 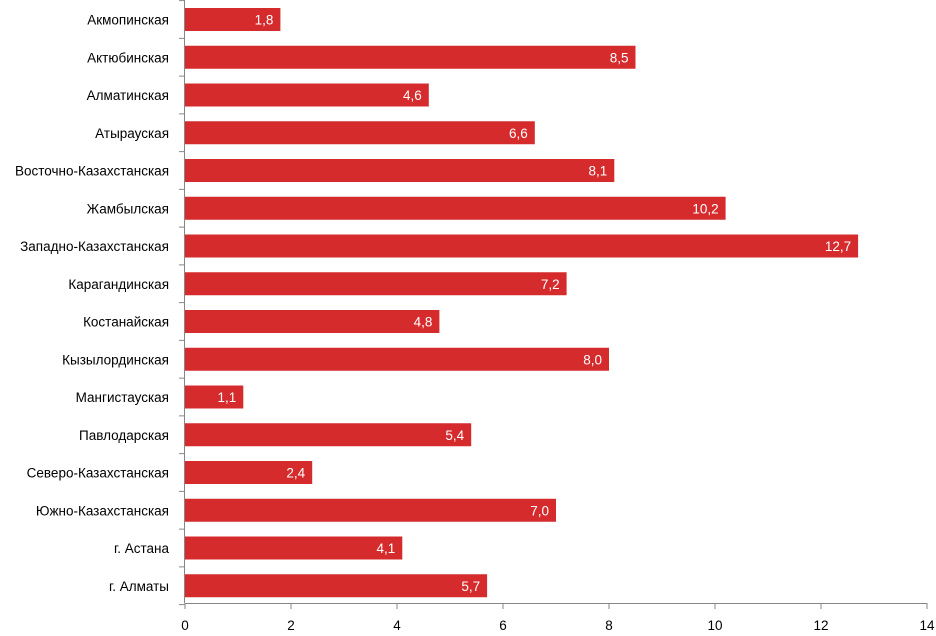 What do you see at coordinates (705, 208) in the screenshot?
I see `data-label-6: 10,2` at bounding box center [705, 208].